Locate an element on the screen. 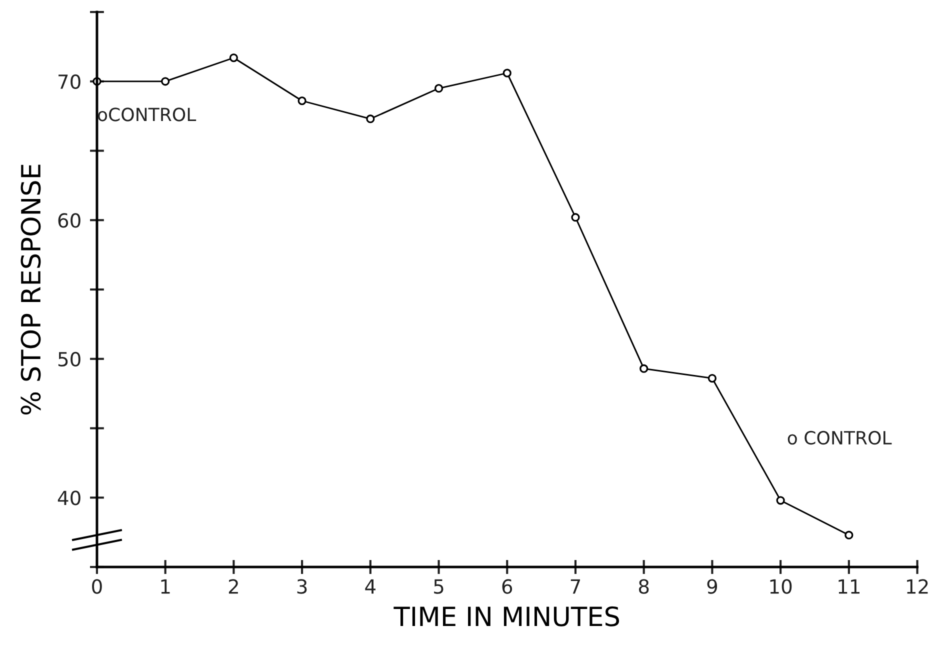 The image size is (936, 646). x-tick-label: 3 is located at coordinates (302, 586).